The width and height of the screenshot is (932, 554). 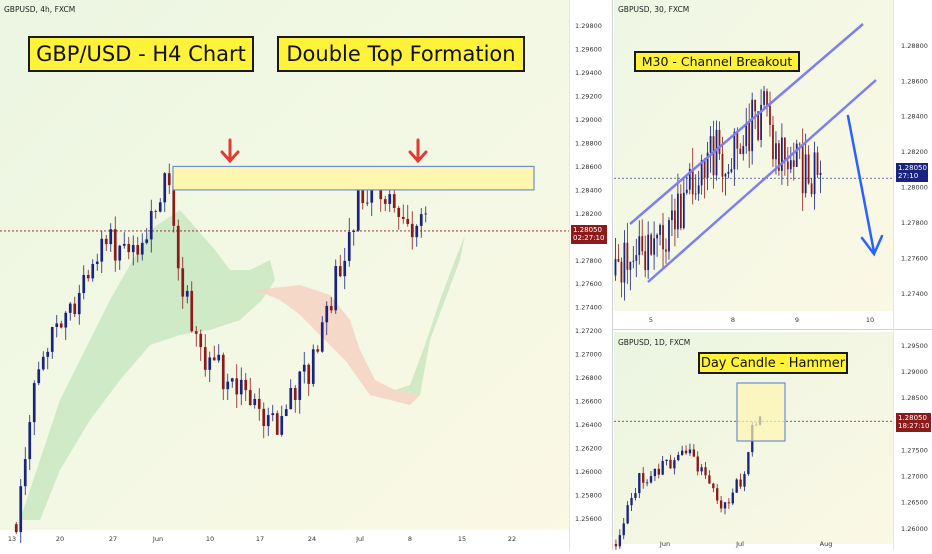 What do you see at coordinates (914, 223) in the screenshot?
I see `m30-y-tick: 1.27800` at bounding box center [914, 223].